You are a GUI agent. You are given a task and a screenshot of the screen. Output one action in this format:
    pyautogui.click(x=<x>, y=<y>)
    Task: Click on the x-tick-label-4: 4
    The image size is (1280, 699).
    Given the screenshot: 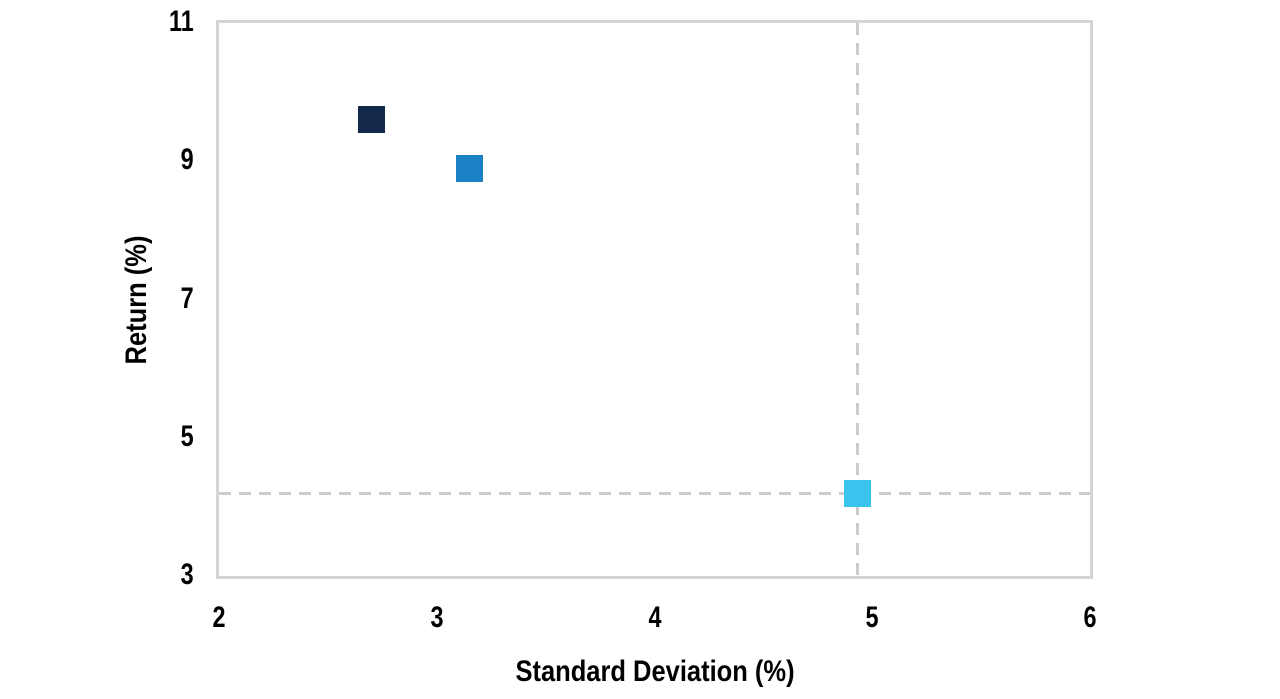 What is the action you would take?
    pyautogui.click(x=654, y=617)
    